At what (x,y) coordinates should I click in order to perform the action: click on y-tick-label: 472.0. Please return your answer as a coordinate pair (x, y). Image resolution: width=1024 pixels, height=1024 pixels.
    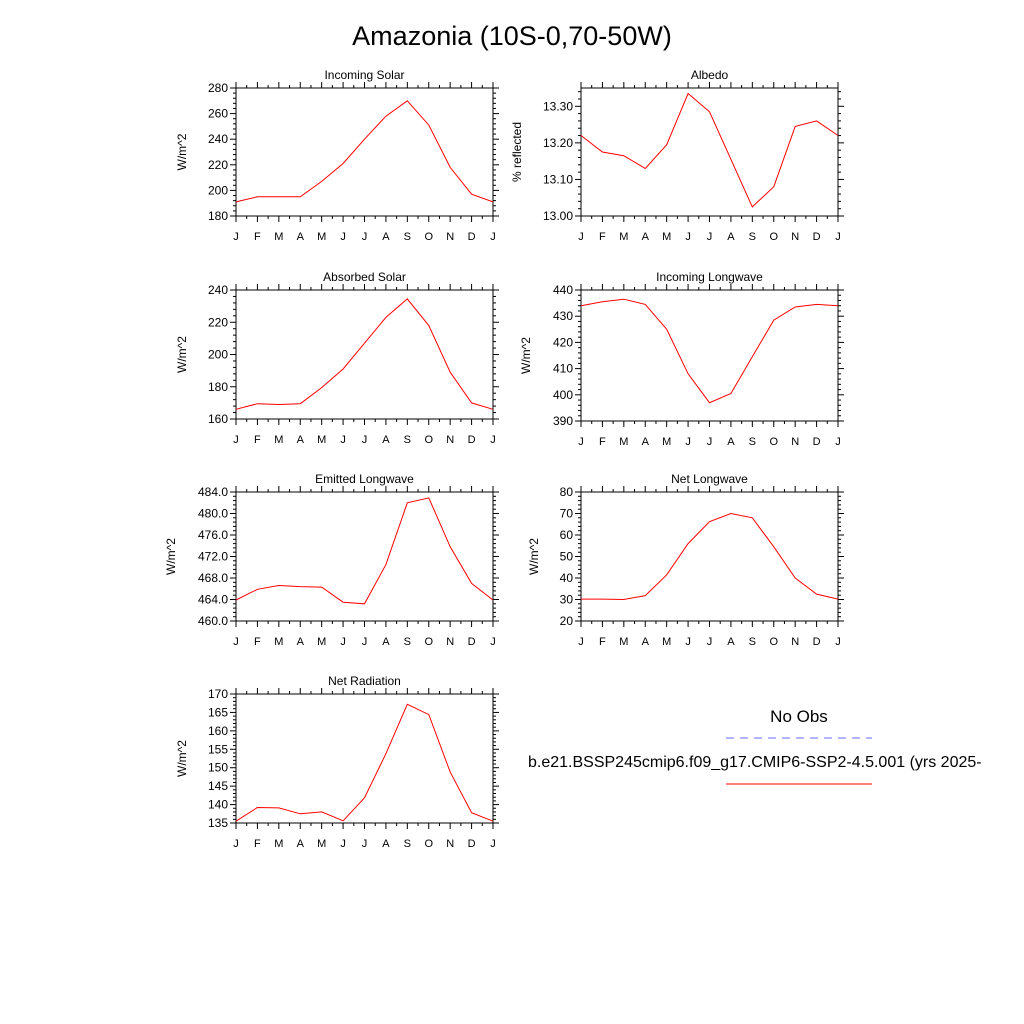
    Looking at the image, I should click on (213, 557).